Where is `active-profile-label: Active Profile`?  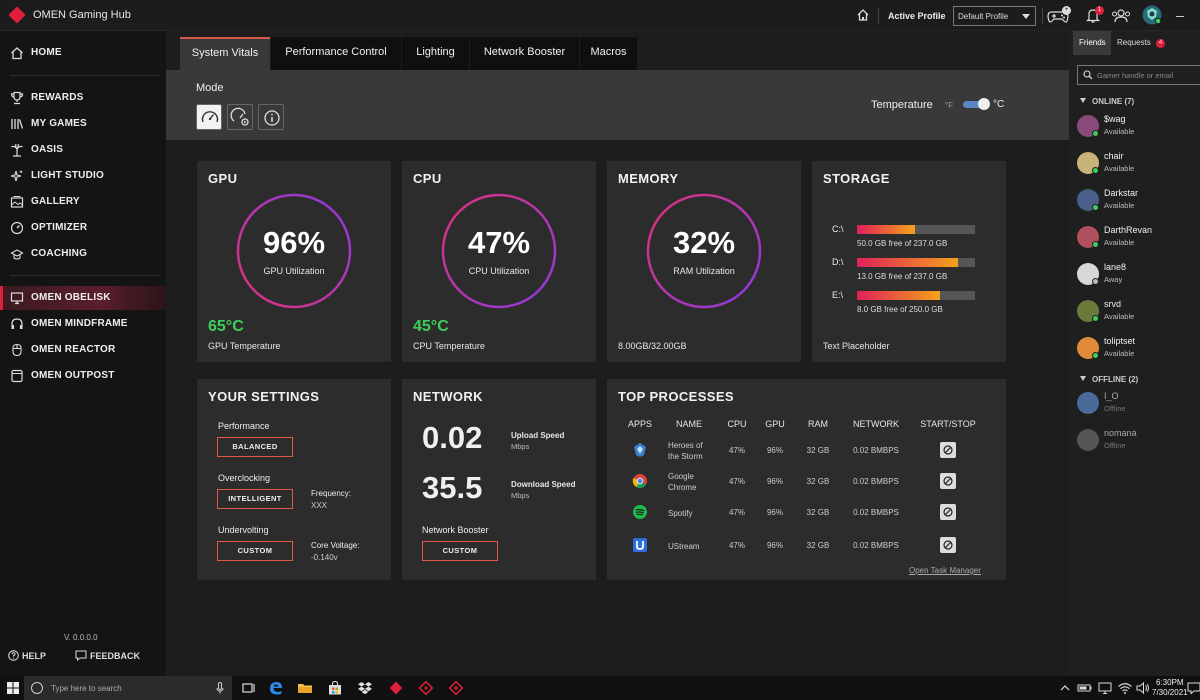 active-profile-label: Active Profile is located at coordinates (917, 16).